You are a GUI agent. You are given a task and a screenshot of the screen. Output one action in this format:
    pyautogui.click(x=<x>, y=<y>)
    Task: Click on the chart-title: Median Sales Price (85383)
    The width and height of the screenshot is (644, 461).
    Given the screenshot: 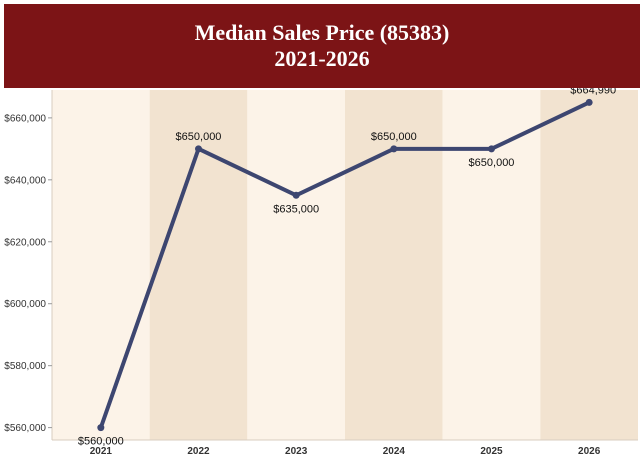 What is the action you would take?
    pyautogui.click(x=322, y=32)
    